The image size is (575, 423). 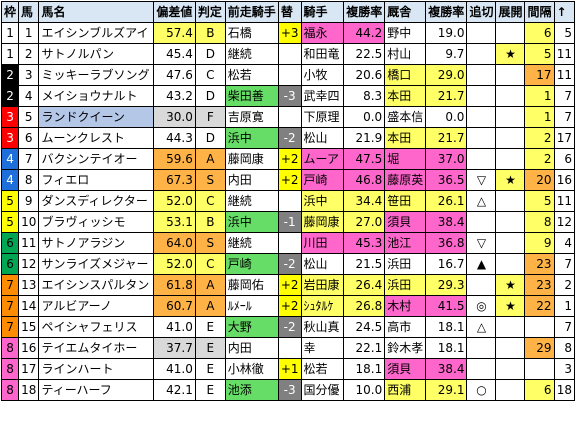 I want to click on hantei-grade: D, so click(x=210, y=54).